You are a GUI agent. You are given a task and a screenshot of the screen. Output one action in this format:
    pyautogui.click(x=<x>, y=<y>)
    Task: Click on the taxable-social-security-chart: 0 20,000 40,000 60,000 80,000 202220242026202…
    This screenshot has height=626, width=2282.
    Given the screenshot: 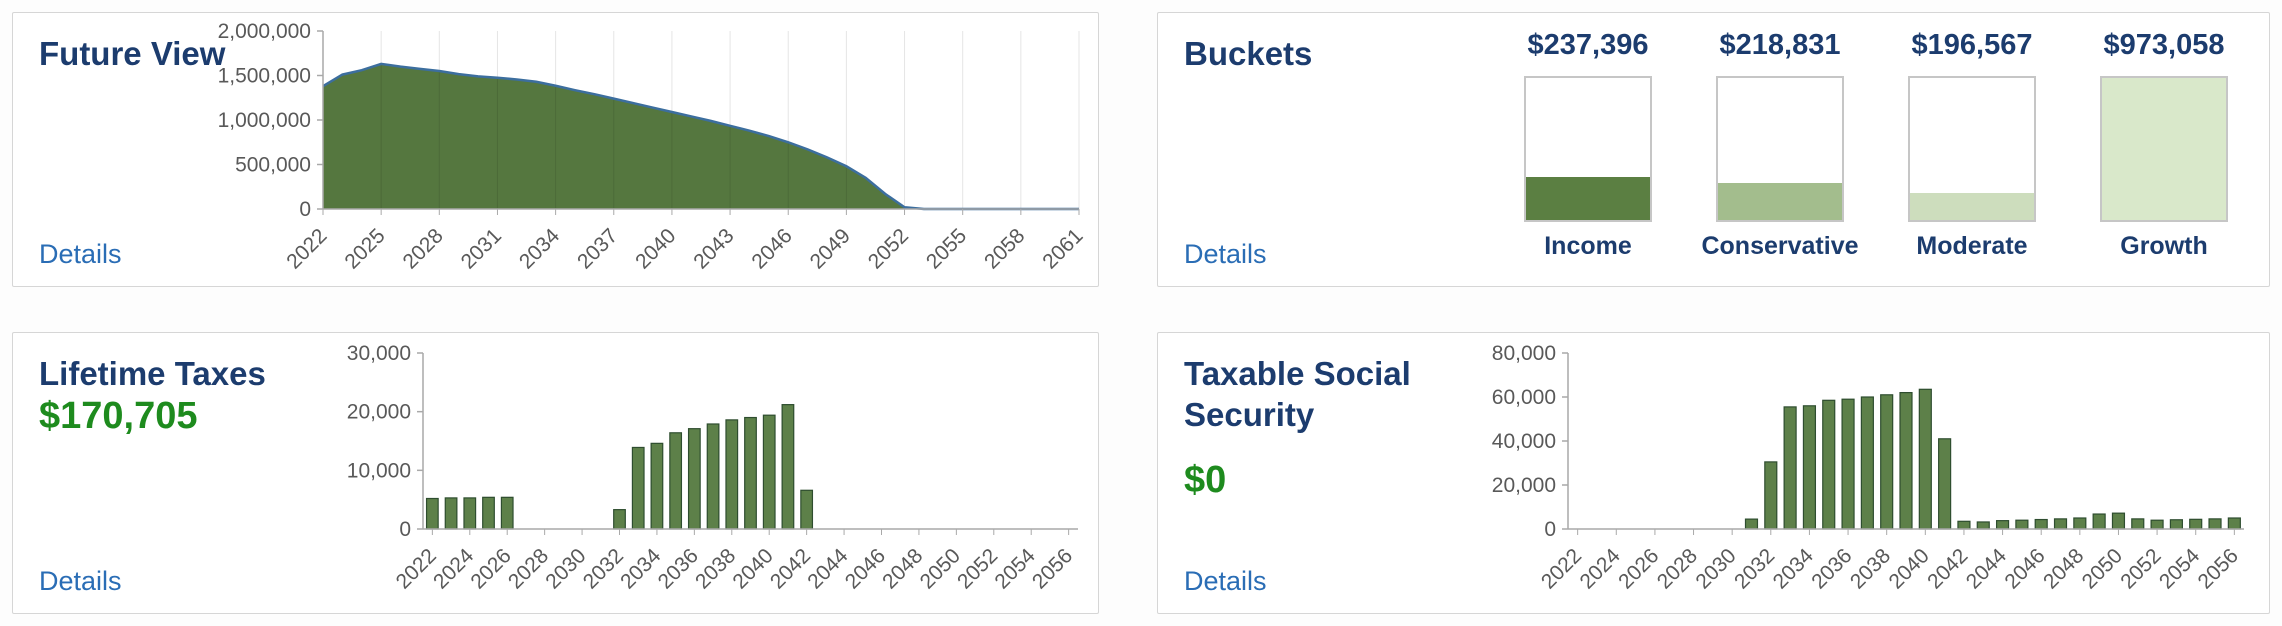 What is the action you would take?
    pyautogui.click(x=1868, y=468)
    